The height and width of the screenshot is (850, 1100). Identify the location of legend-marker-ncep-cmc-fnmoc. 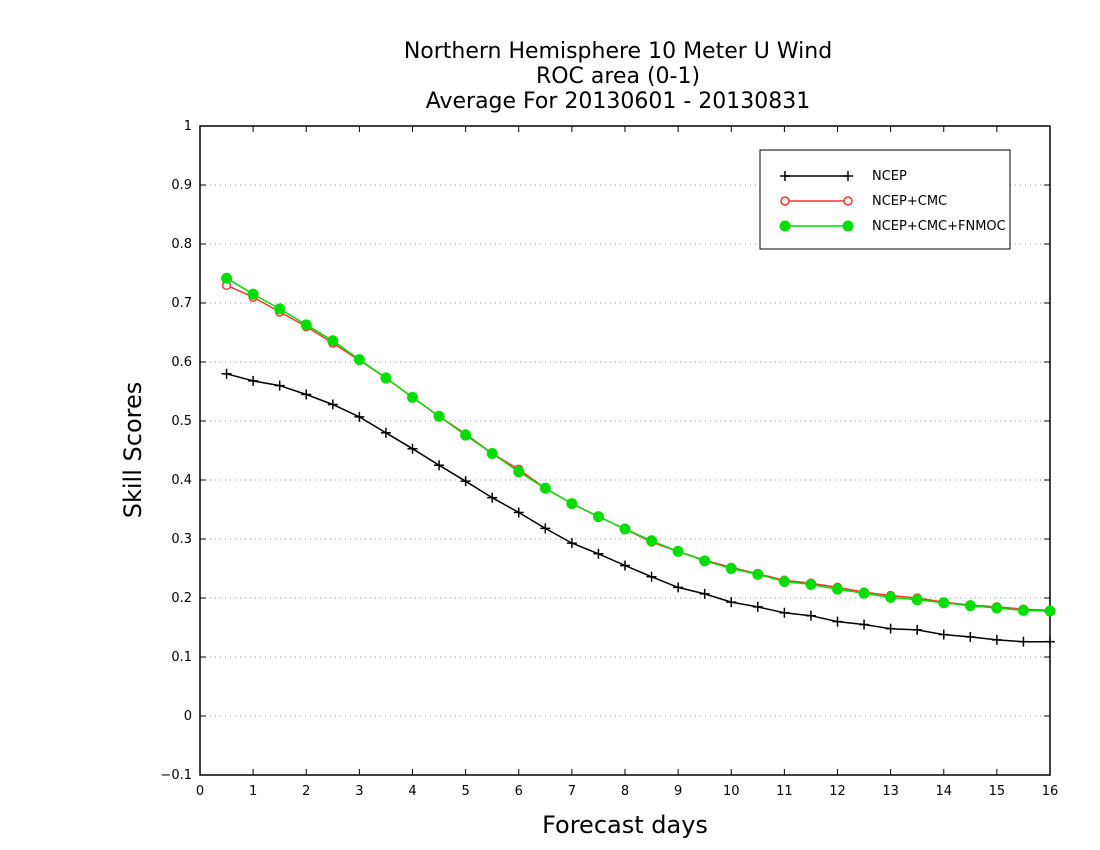
(785, 226).